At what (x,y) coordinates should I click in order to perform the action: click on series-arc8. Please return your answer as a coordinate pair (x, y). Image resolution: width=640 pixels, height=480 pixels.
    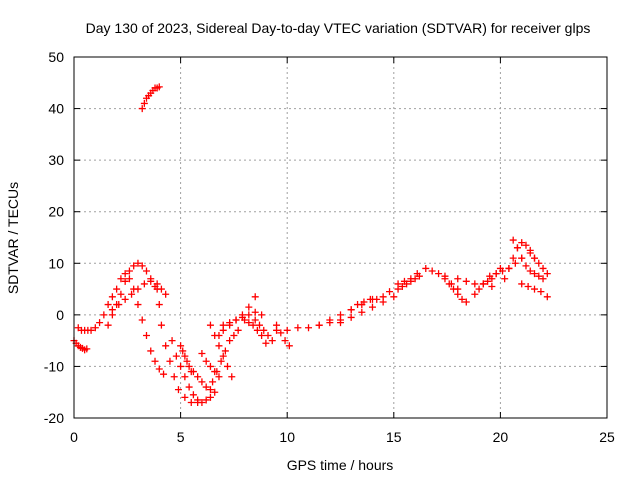
    Looking at the image, I should click on (191, 372).